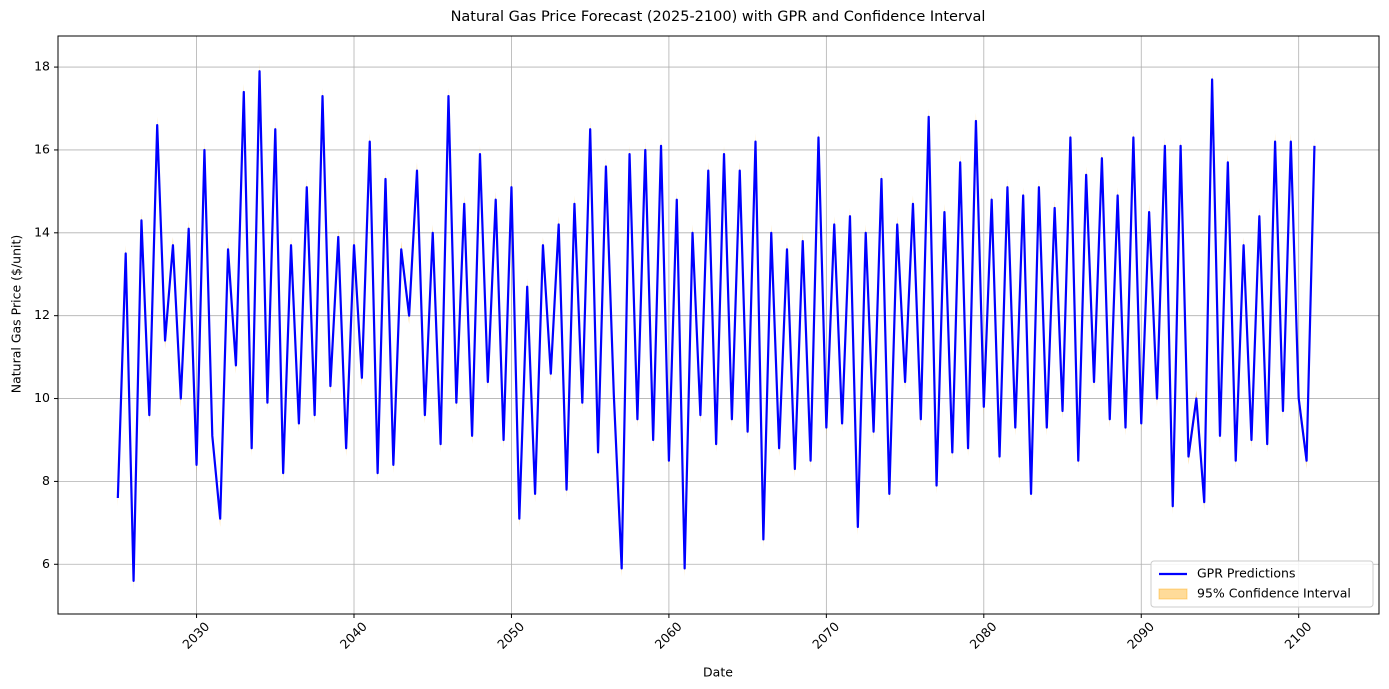  I want to click on y-tick-label: 18, so click(42, 66).